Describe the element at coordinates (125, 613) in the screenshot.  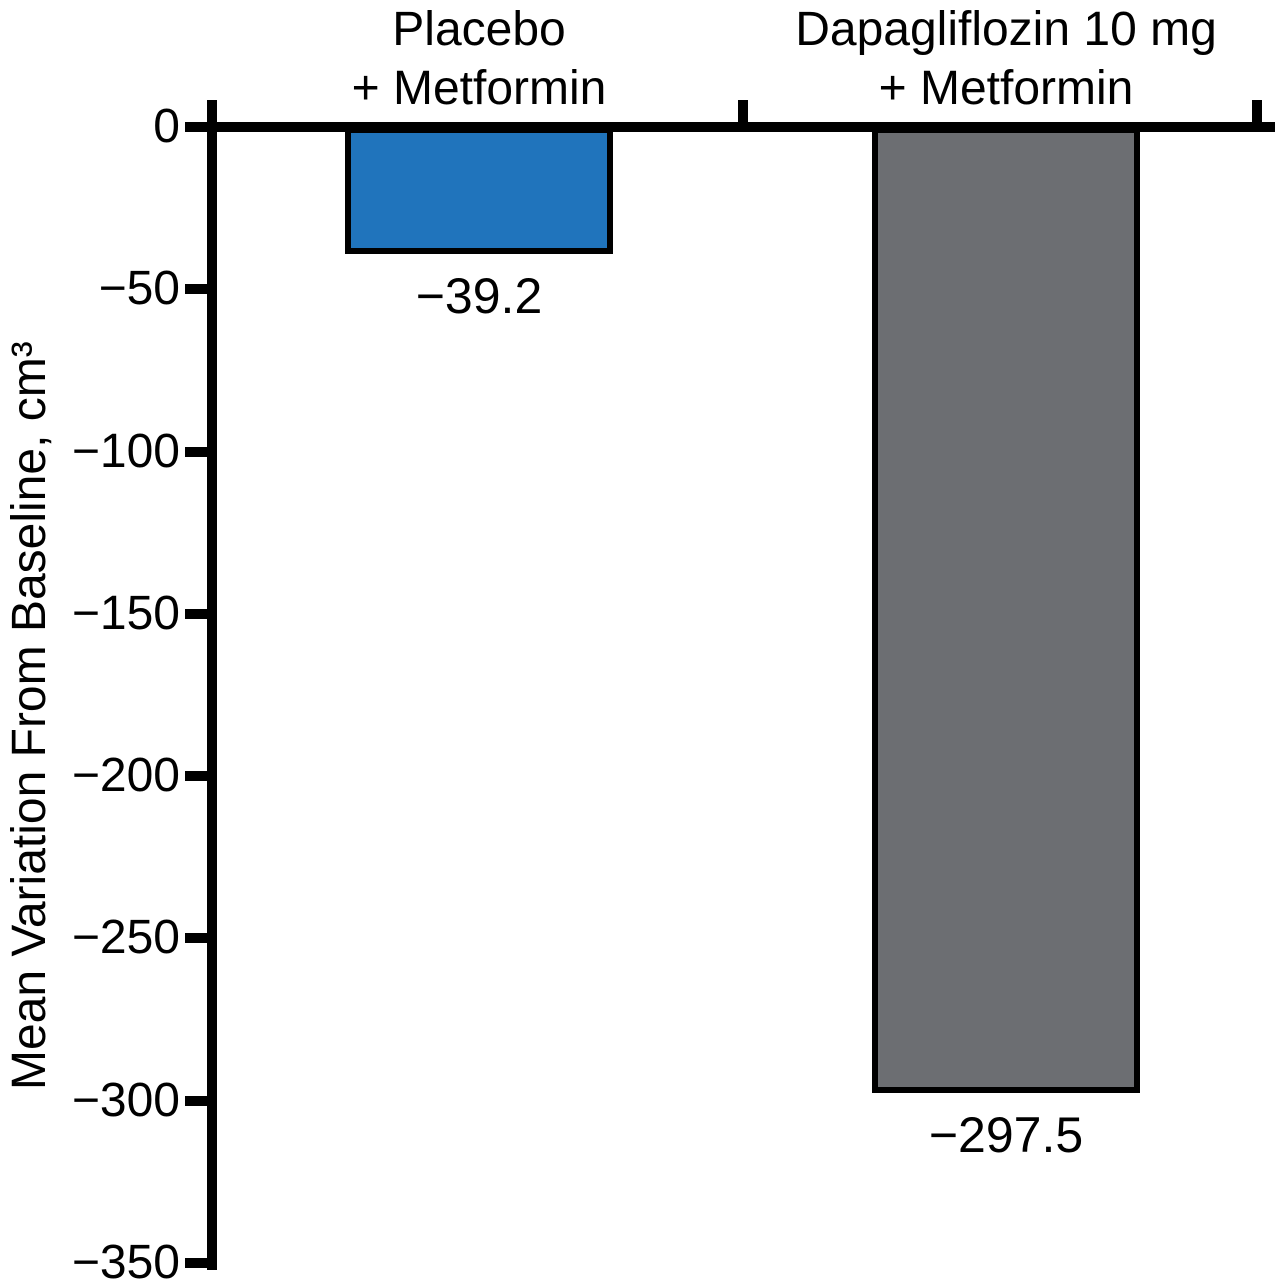
I see `y-tick-label-150: −150` at that location.